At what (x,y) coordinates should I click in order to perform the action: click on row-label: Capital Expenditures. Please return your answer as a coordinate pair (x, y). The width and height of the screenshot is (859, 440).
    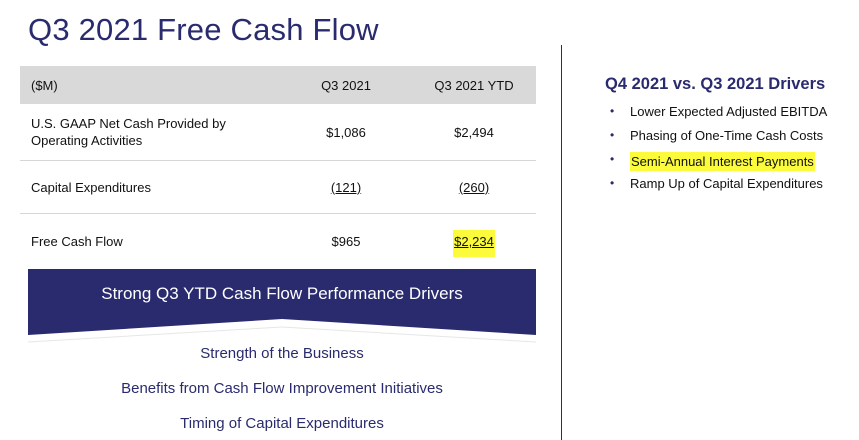
    Looking at the image, I should click on (91, 187).